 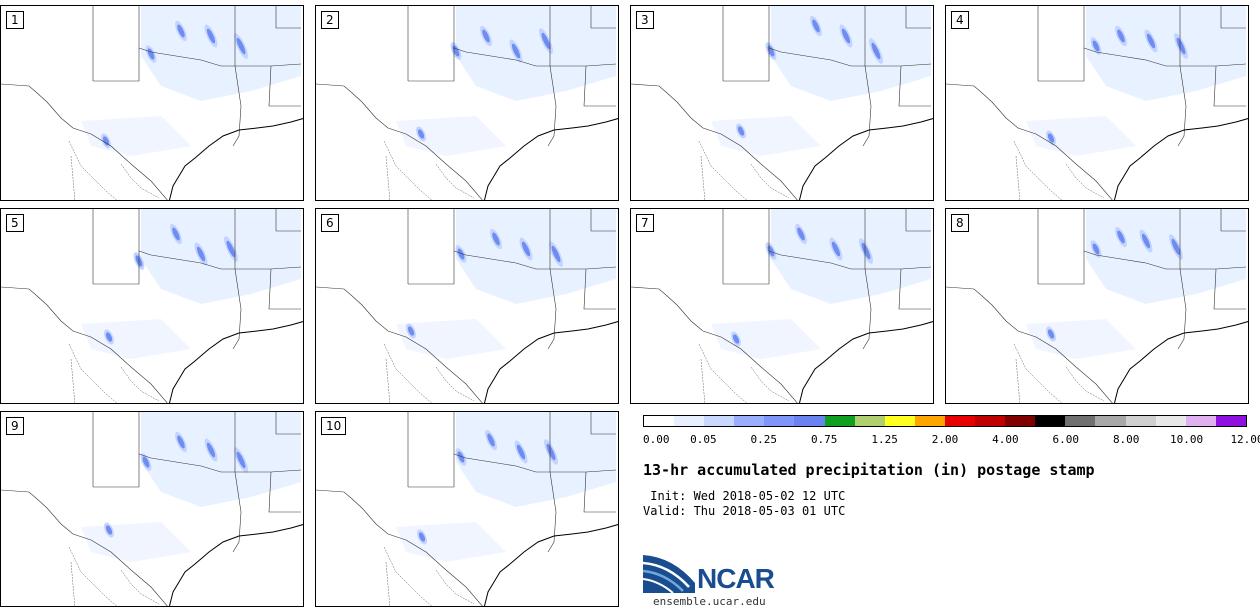 What do you see at coordinates (960, 20) in the screenshot?
I see `member-label: 4` at bounding box center [960, 20].